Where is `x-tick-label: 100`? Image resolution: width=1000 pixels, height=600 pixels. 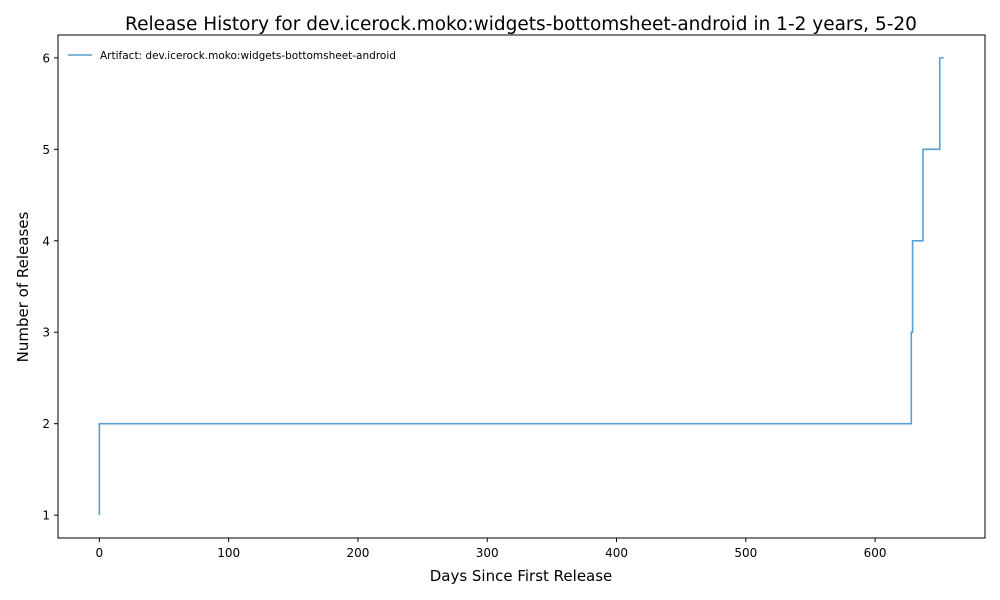 x-tick-label: 100 is located at coordinates (228, 553).